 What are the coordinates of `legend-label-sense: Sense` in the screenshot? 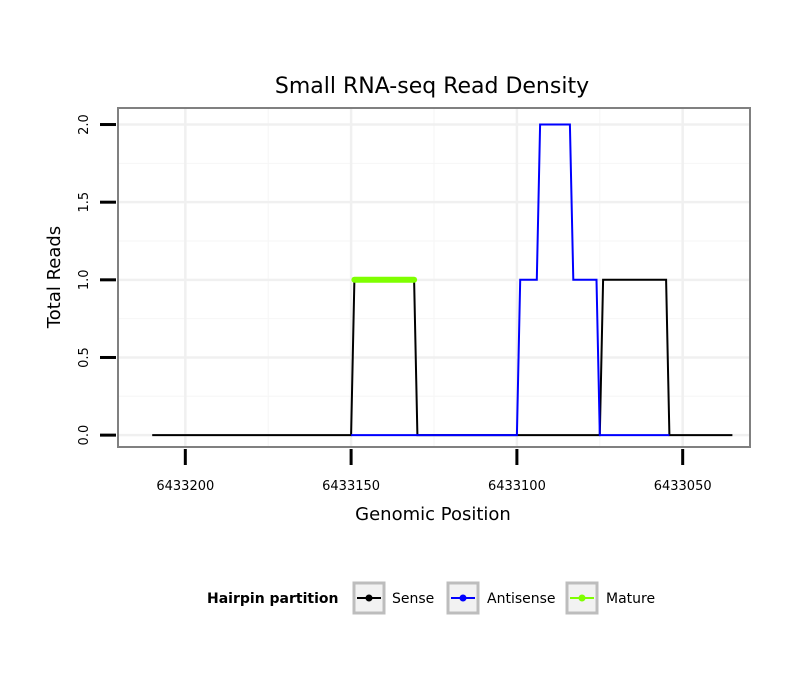 It's located at (413, 599).